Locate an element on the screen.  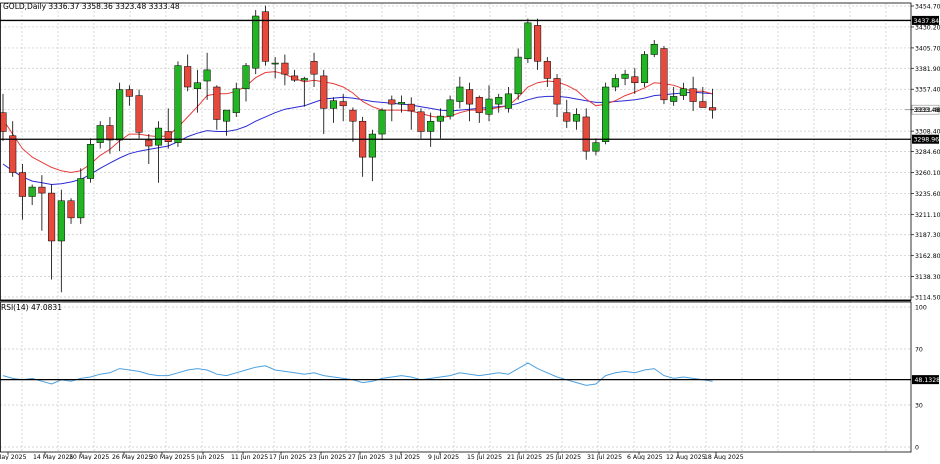
time-tick-label: 20 May 2025 is located at coordinates (89, 457).